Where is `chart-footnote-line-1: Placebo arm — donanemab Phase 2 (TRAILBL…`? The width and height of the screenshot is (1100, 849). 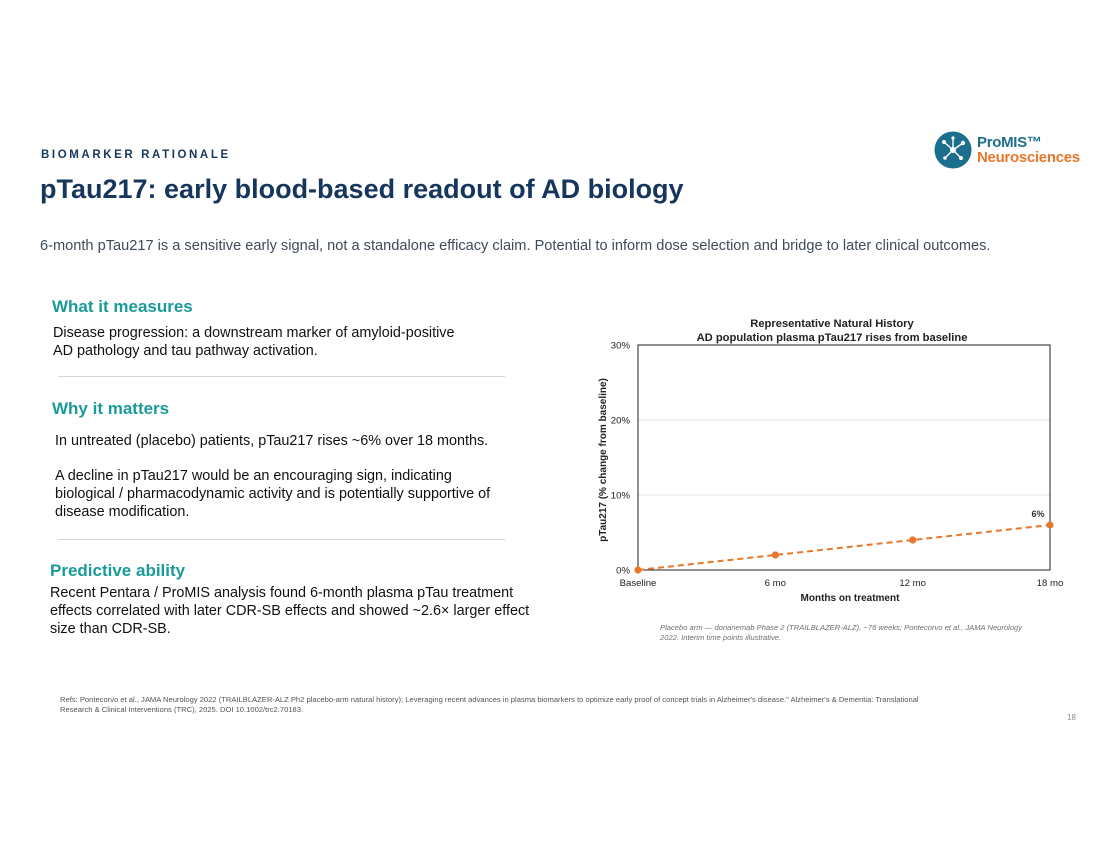
chart-footnote-line-1: Placebo arm — donanemab Phase 2 (TRAILBL… is located at coordinates (841, 627).